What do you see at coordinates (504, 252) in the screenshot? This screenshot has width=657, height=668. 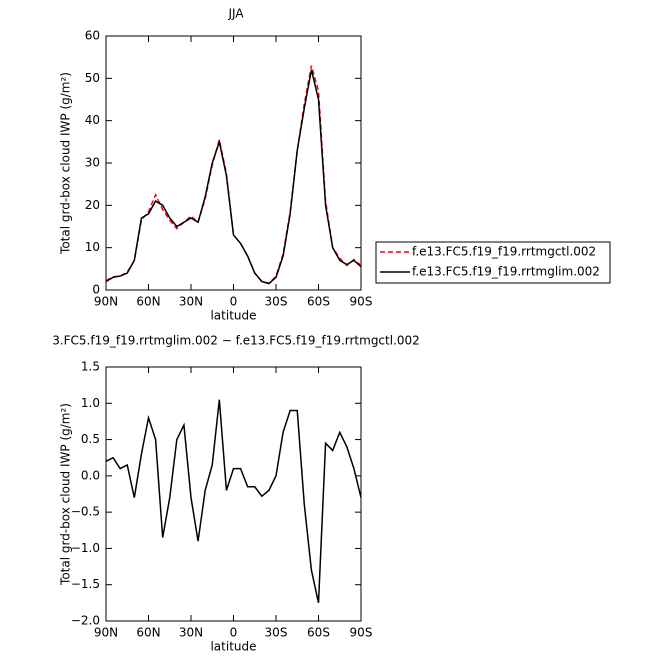 I see `legend-label: f.e13.FC5.f19_f19.rrtmgctl.002` at bounding box center [504, 252].